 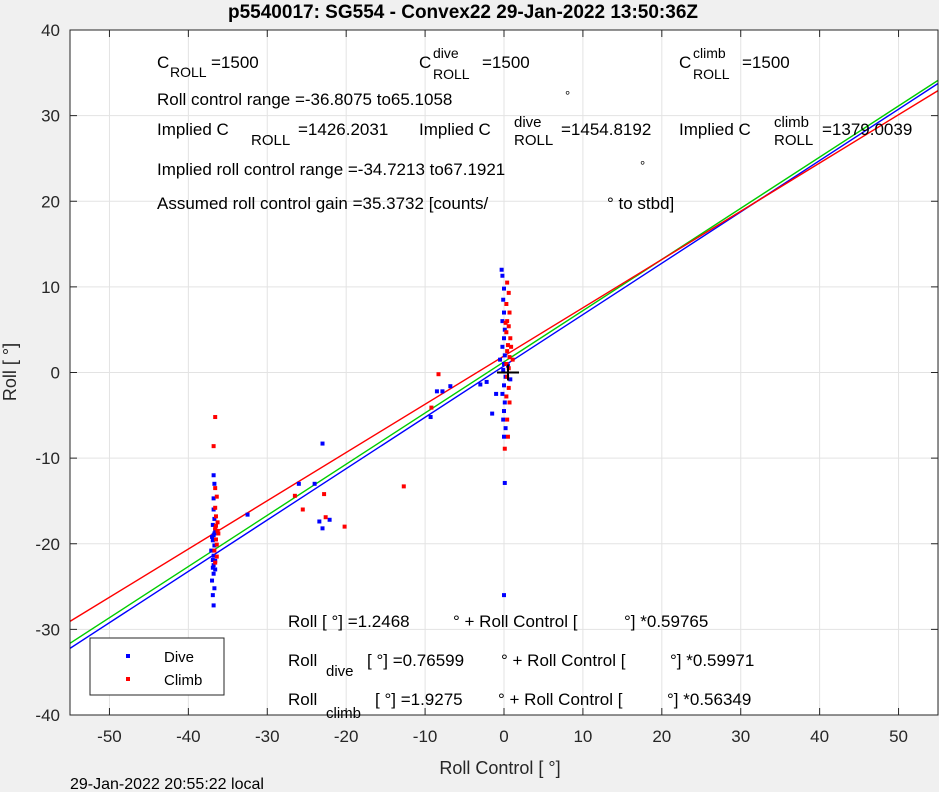 I want to click on y-tick-label: 20, so click(x=50, y=201).